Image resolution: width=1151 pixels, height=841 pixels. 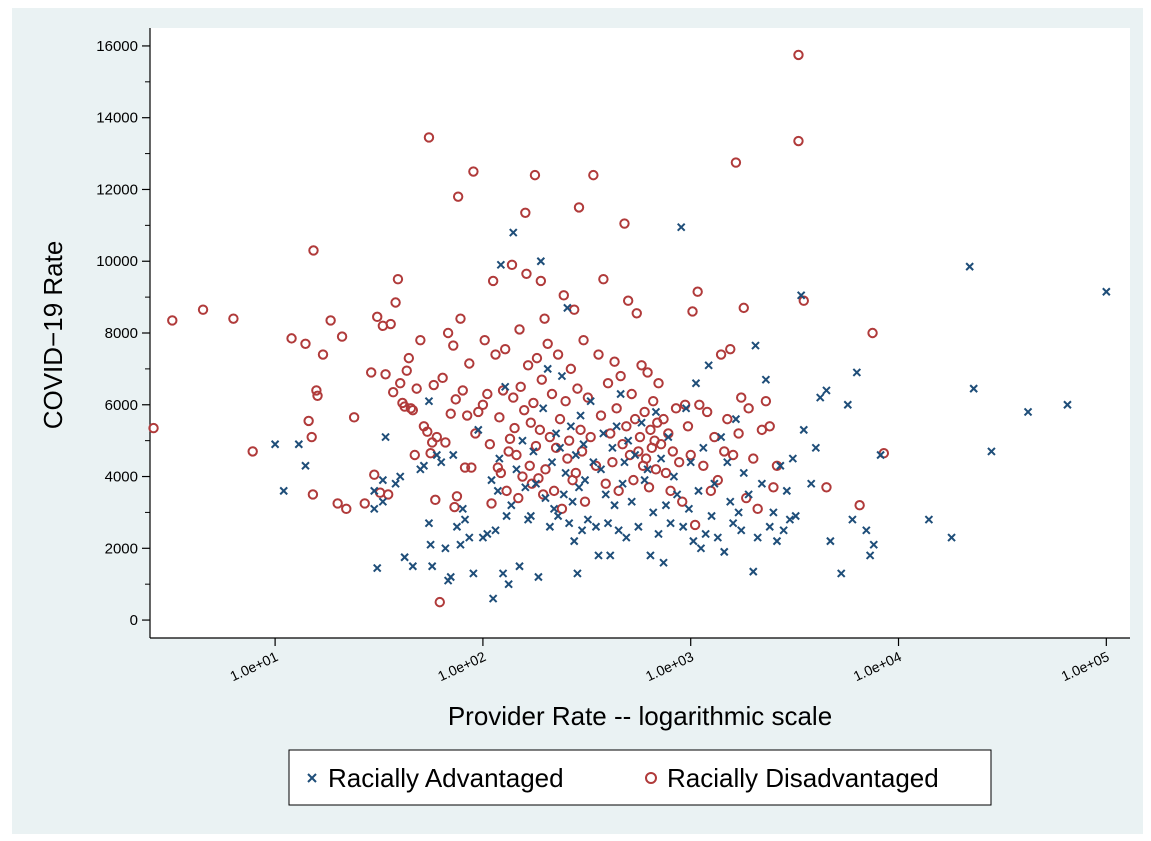 What do you see at coordinates (134, 620) in the screenshot?
I see `y-tick-label: 0` at bounding box center [134, 620].